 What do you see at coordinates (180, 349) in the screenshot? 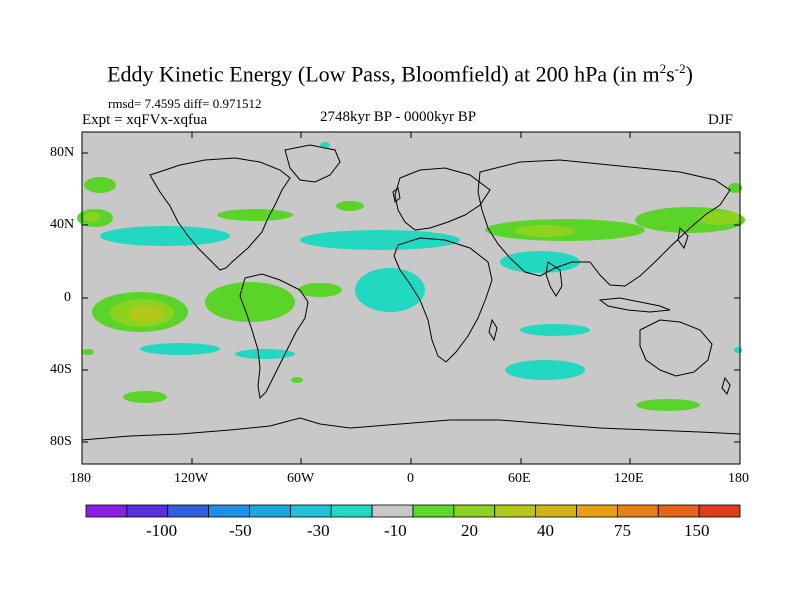
I see `patch-south-pacific-neg` at bounding box center [180, 349].